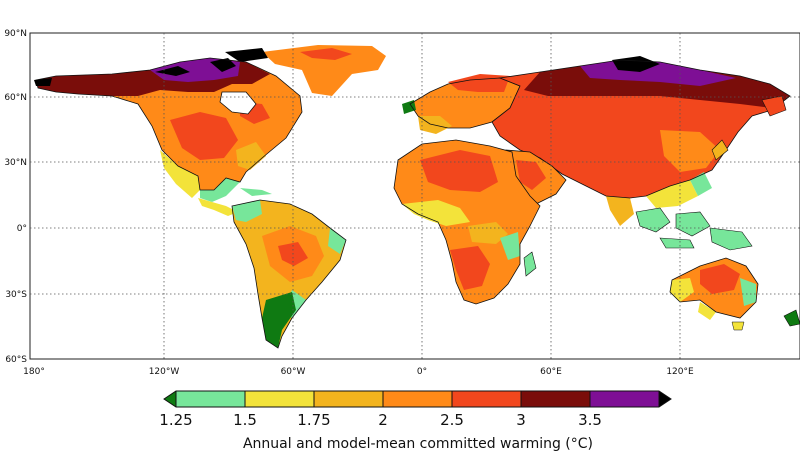 Image resolution: width=800 pixels, height=457 pixels. I want to click on lat-label-0: 0°, so click(22, 229).